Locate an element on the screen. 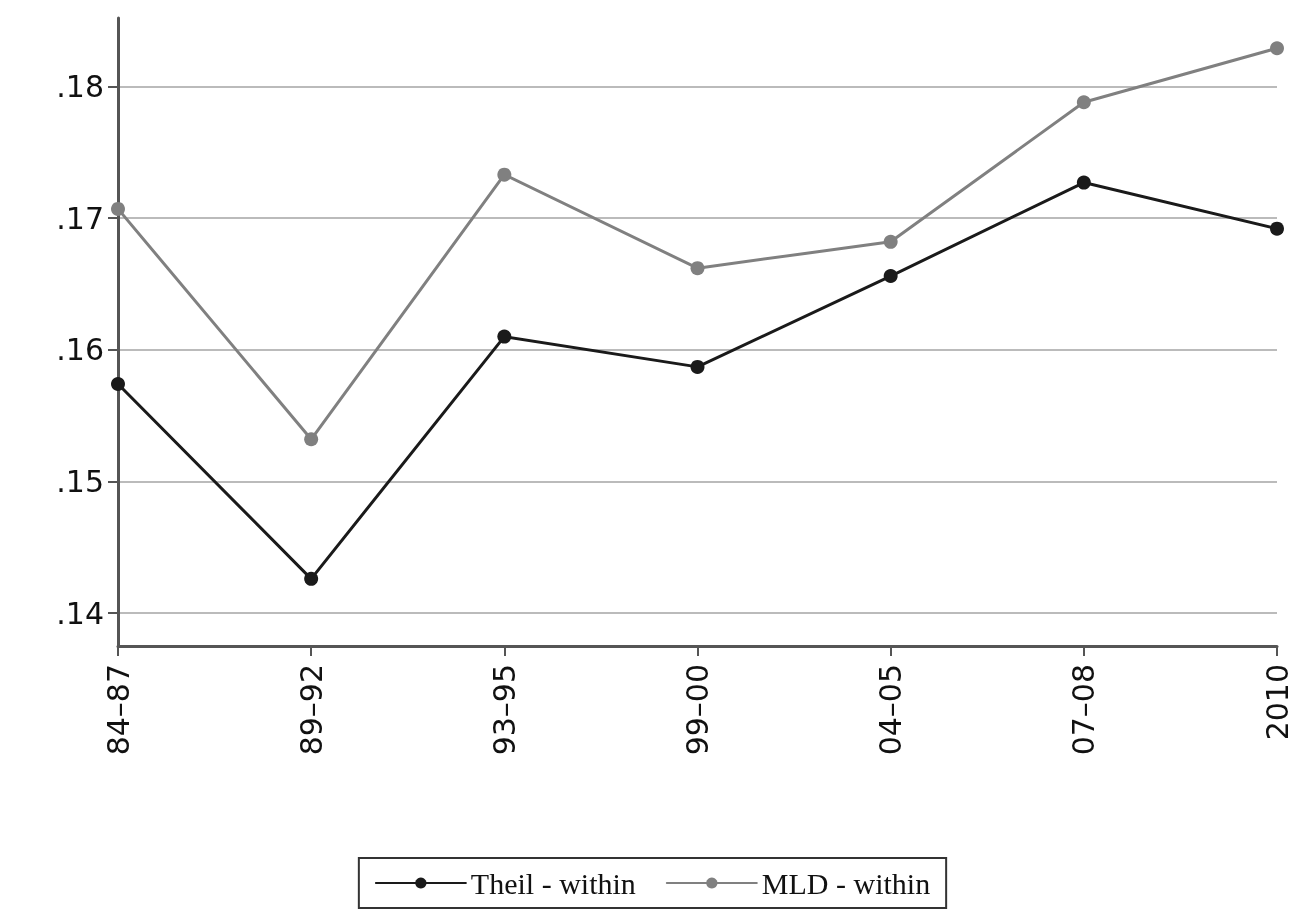  x-tick-label: 93–95 is located at coordinates (504, 710).